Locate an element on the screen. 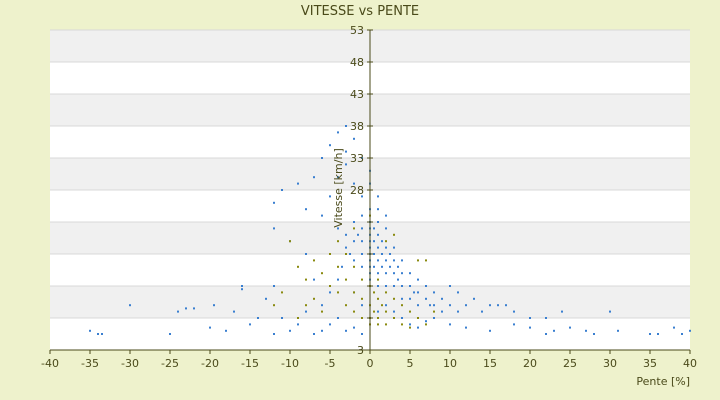 The image size is (720, 400). x-tick-label: -20 is located at coordinates (210, 363).